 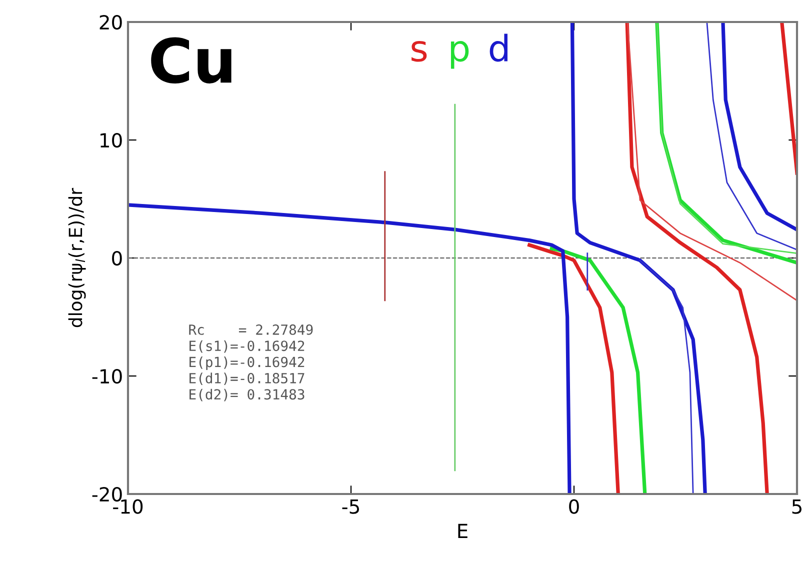 What do you see at coordinates (77, 258) in the screenshot?
I see `y-axis-title: dlog(rψ$_{l}$(r,E))/dr` at bounding box center [77, 258].